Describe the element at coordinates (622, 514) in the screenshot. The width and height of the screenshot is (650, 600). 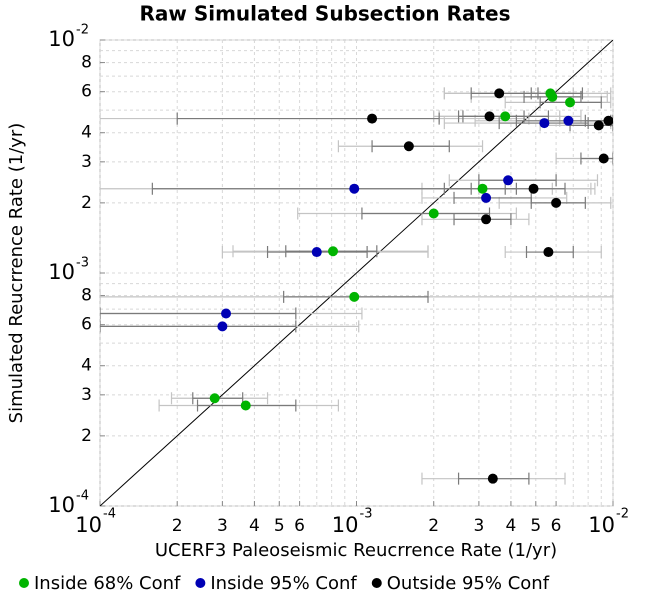
I see `x-tick-exponent: -2` at that location.